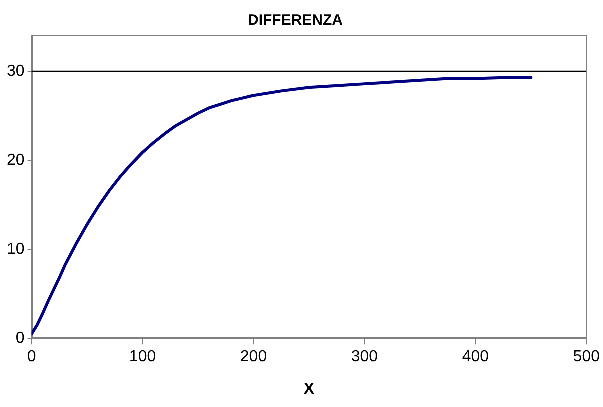  I want to click on y-tick-label: 20, so click(16, 161).